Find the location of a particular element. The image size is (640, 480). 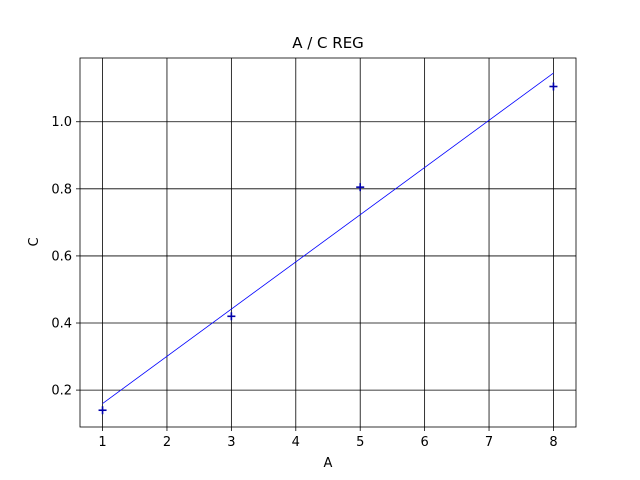

y-tick-label: 0.6 is located at coordinates (61, 256).